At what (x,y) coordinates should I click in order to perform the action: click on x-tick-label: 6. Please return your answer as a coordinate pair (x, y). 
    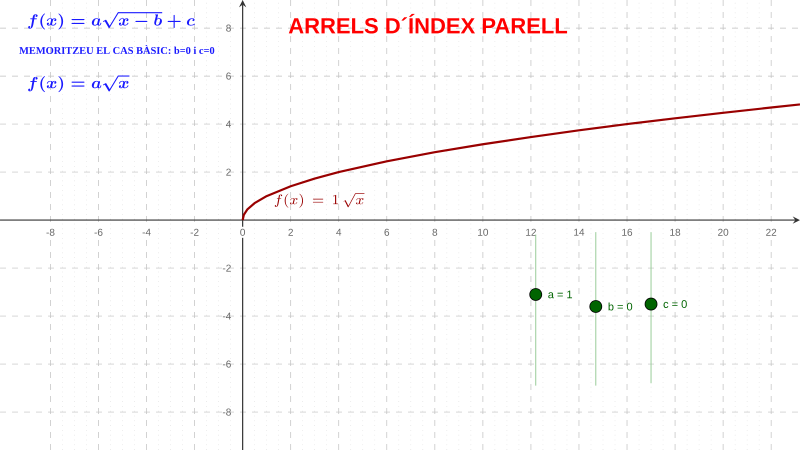
    Looking at the image, I should click on (387, 232).